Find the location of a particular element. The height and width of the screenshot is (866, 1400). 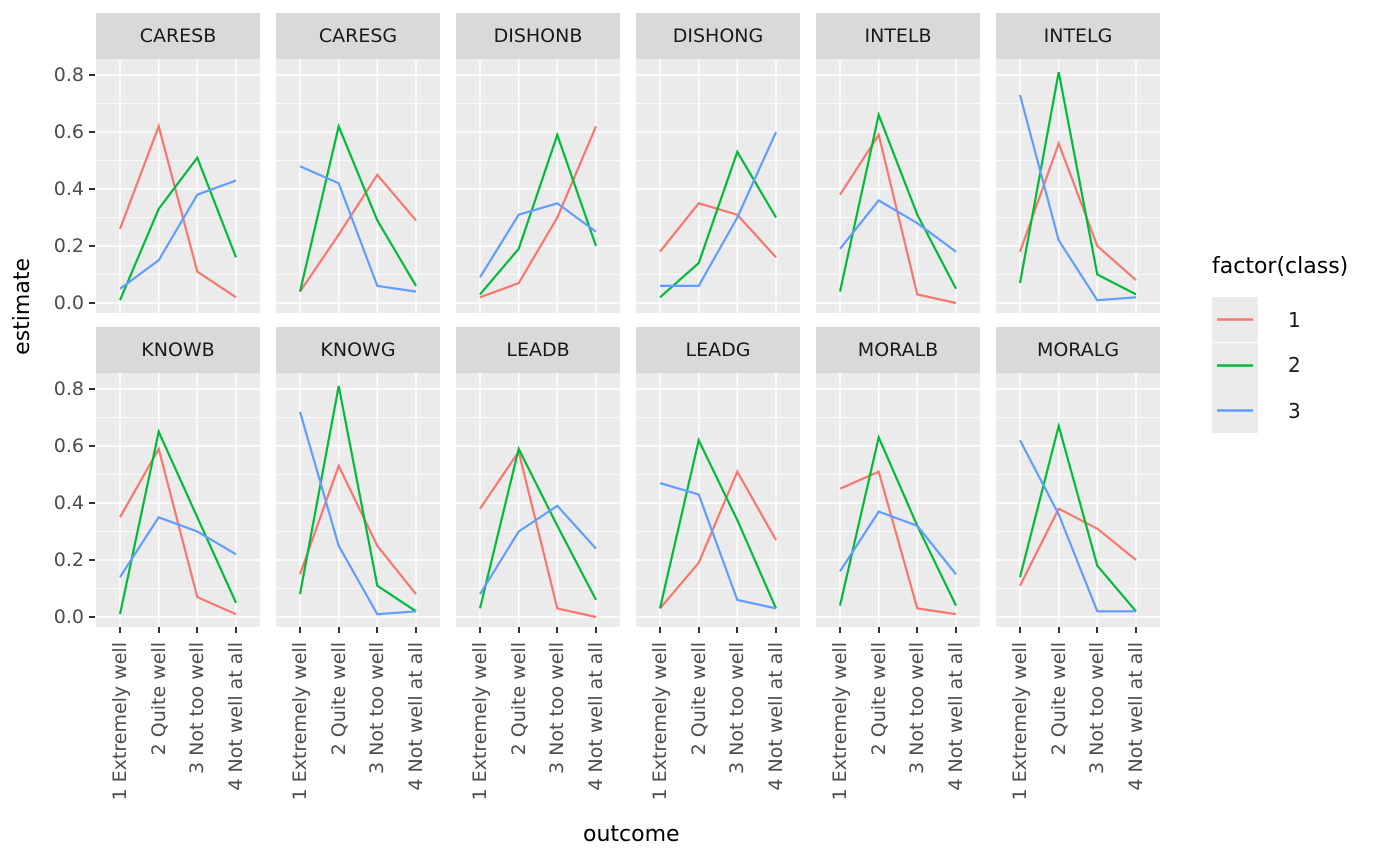

facet-strip: LEADB is located at coordinates (538, 350).